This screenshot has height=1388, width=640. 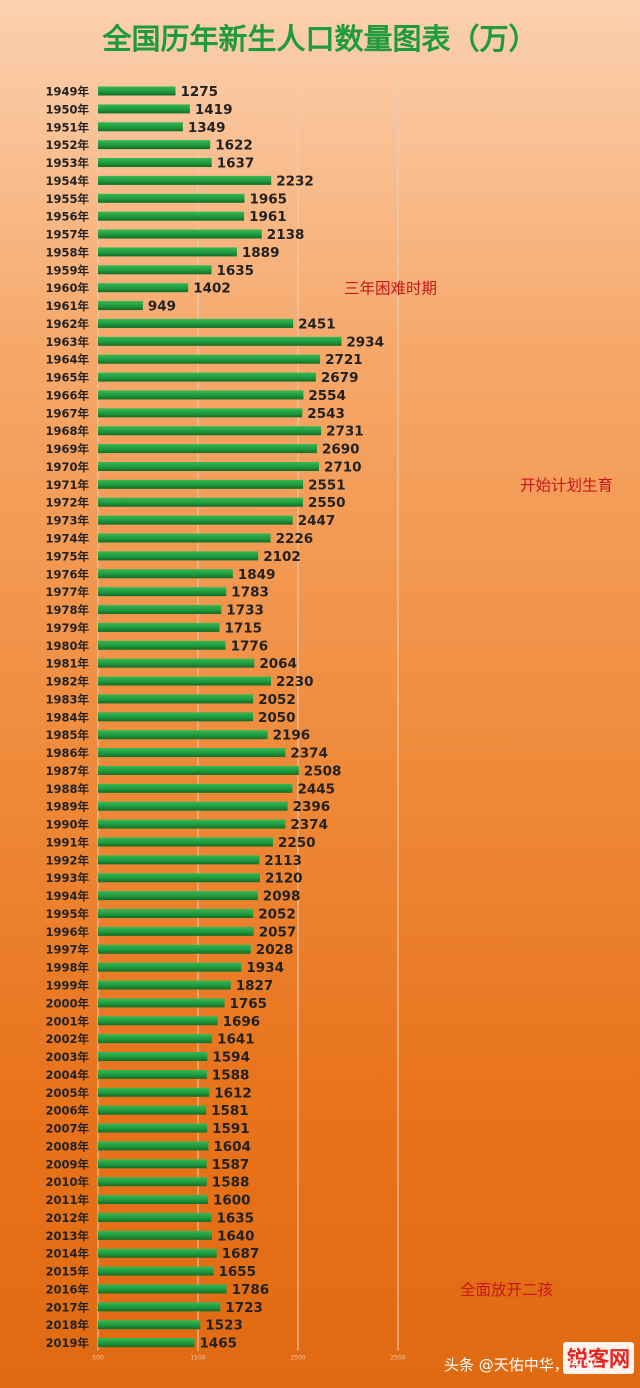 What do you see at coordinates (67, 878) in the screenshot?
I see `year-label: 1993年` at bounding box center [67, 878].